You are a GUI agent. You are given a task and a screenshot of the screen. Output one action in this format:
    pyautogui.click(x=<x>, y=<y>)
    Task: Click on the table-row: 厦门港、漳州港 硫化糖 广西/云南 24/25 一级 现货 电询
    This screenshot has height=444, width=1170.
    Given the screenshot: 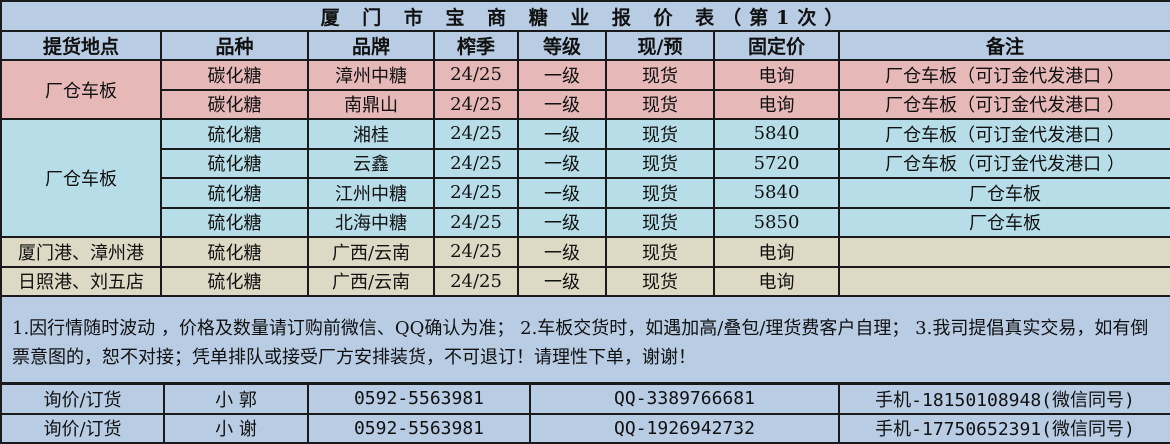 What is the action you would take?
    pyautogui.click(x=585, y=252)
    